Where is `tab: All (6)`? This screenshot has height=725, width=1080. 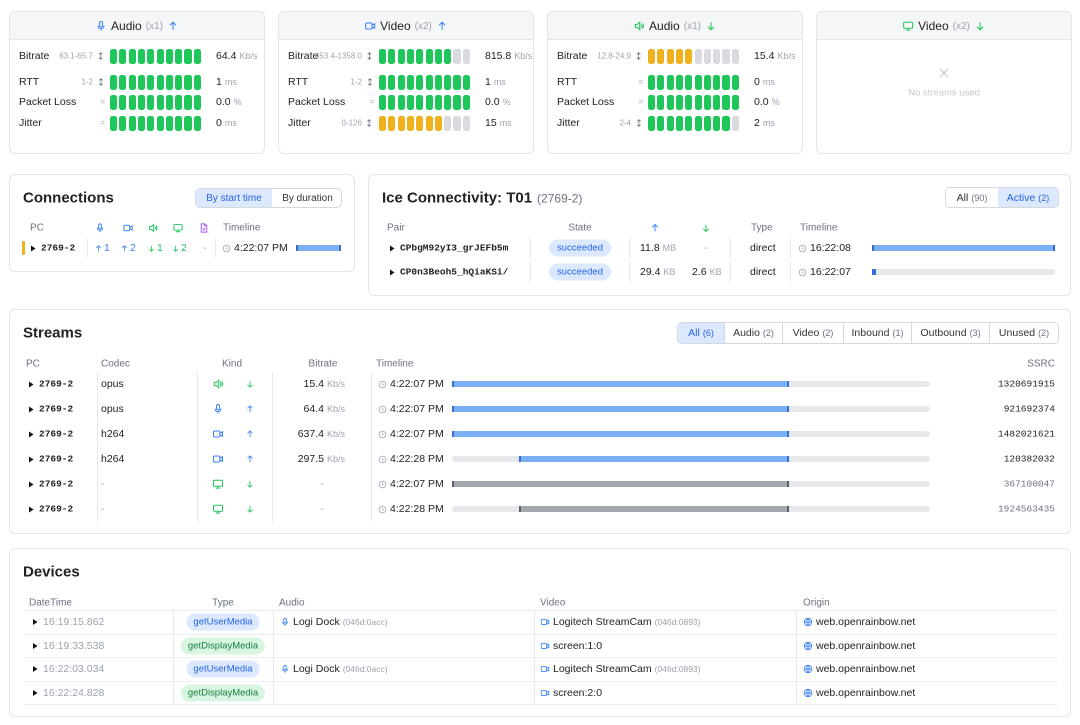 tab: All (6) is located at coordinates (701, 333).